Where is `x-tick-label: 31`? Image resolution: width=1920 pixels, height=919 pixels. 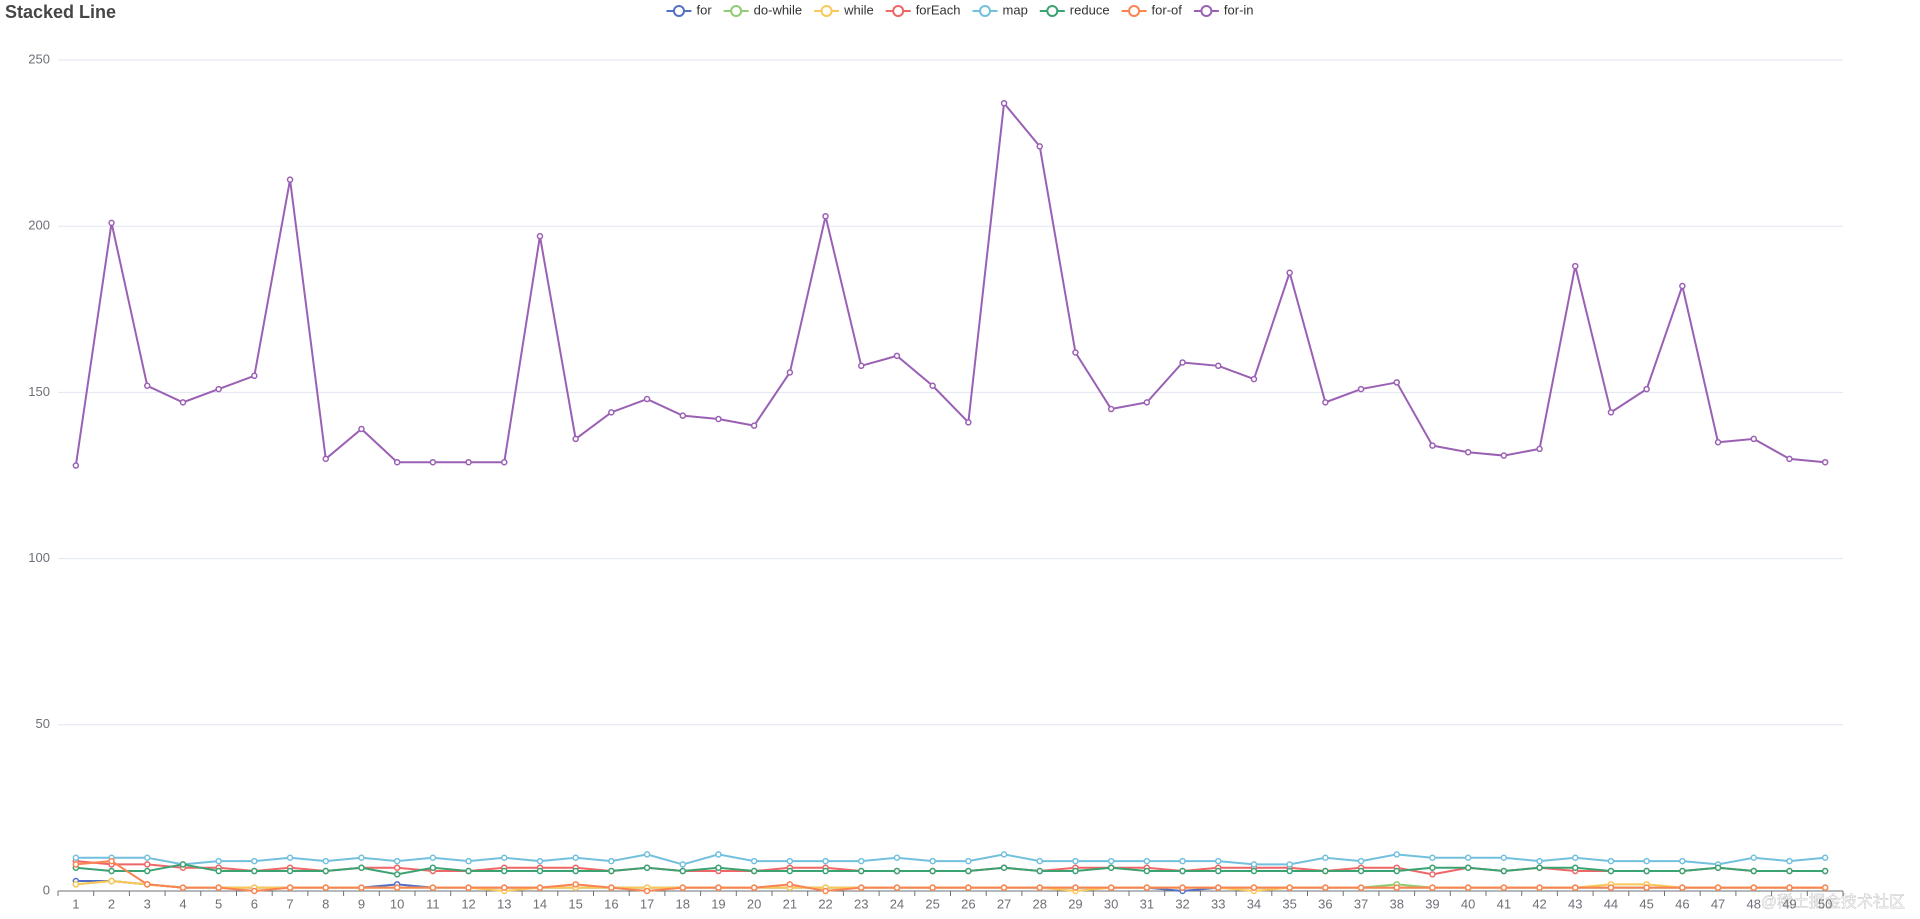
x-tick-label: 31 is located at coordinates (1147, 903).